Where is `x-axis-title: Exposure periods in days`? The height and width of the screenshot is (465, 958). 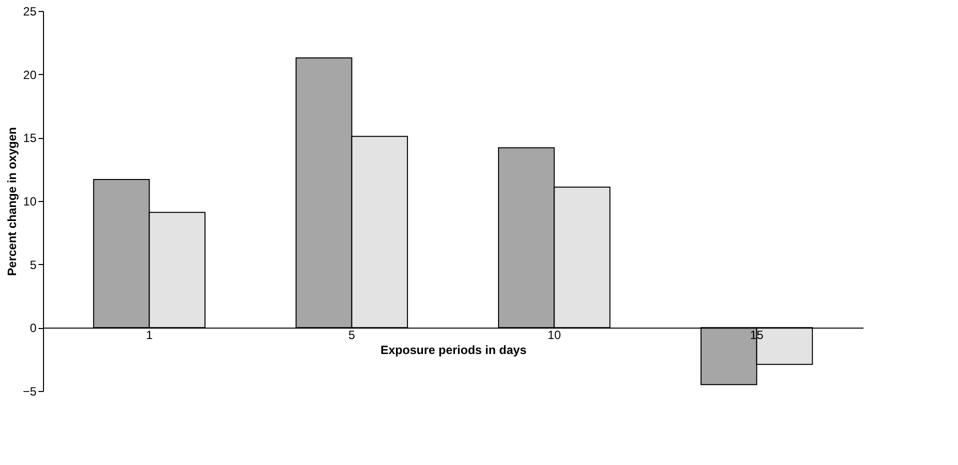 x-axis-title: Exposure periods in days is located at coordinates (453, 350).